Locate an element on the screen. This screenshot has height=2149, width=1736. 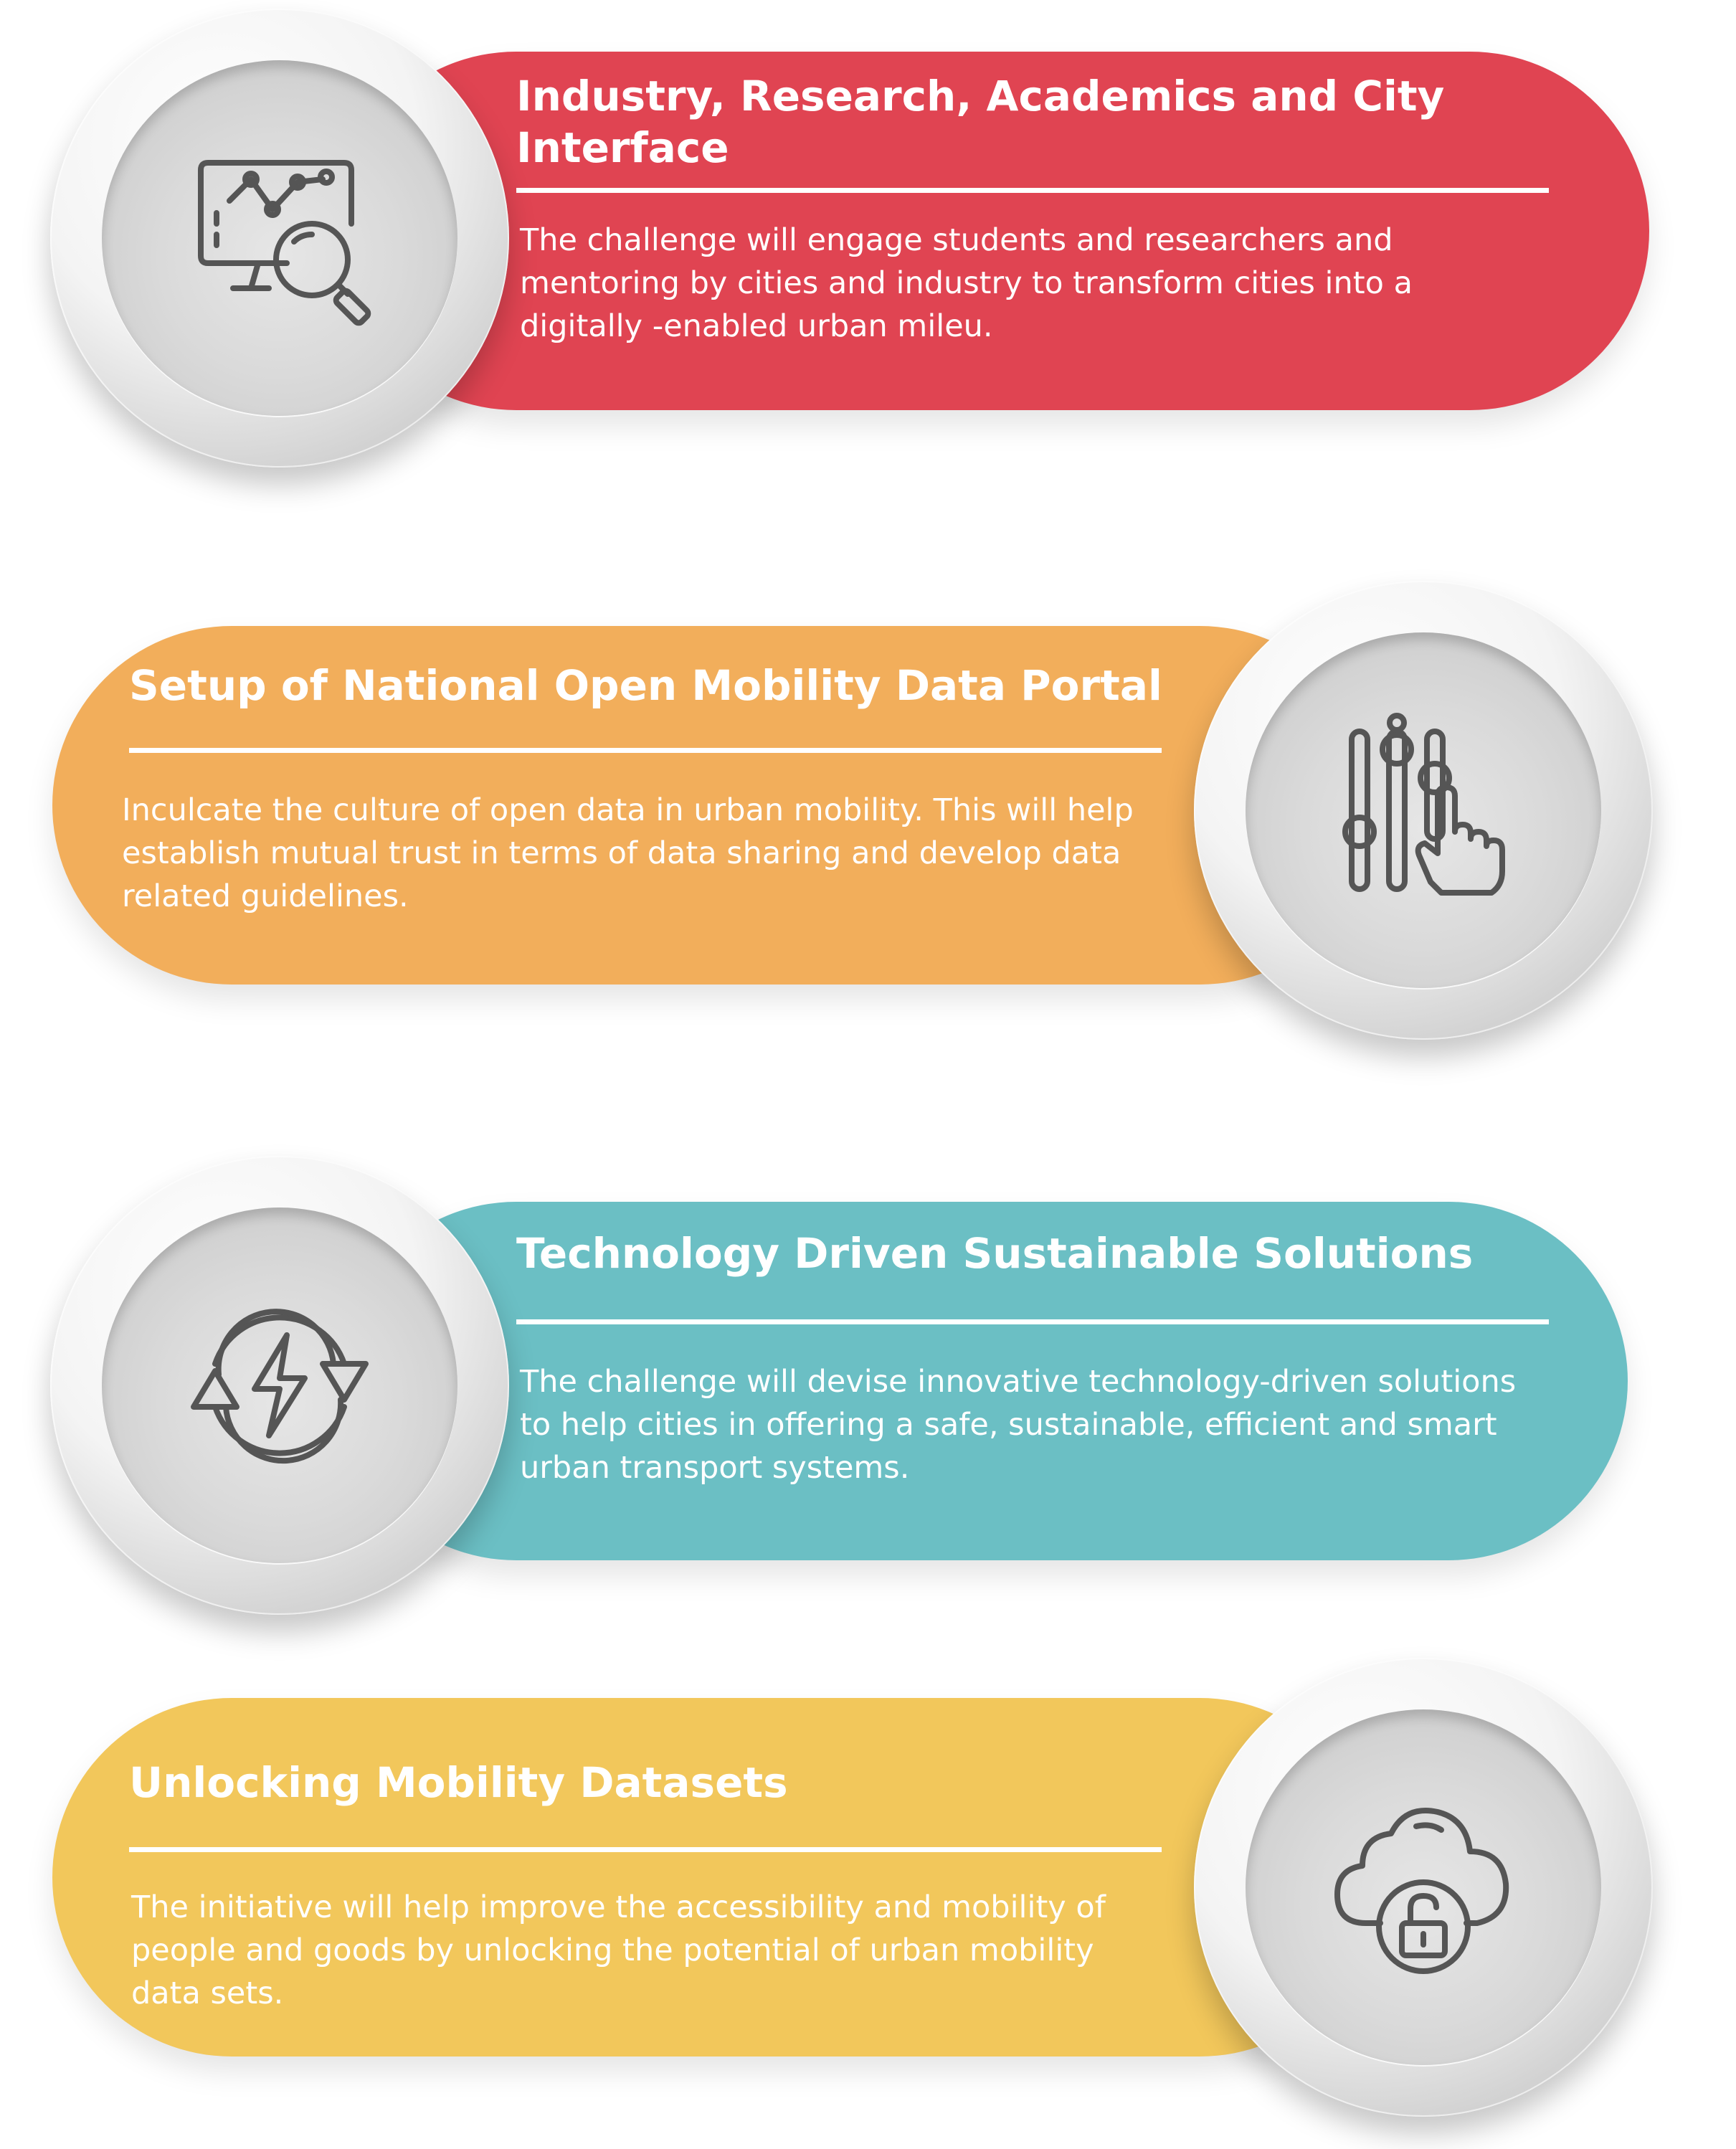
renewable-energy-icon is located at coordinates (280, 1387).